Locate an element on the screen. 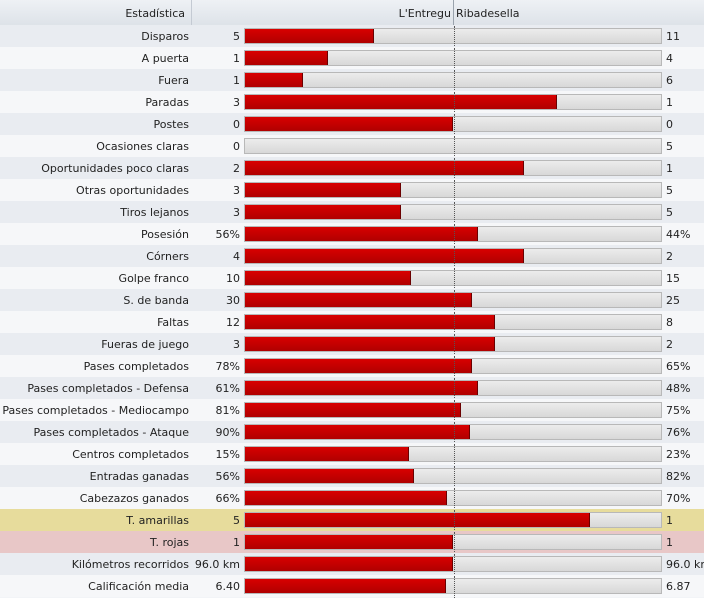 This screenshot has height=598, width=704. stats-header: Estadística L'Entregu Ribadesella is located at coordinates (352, 13).